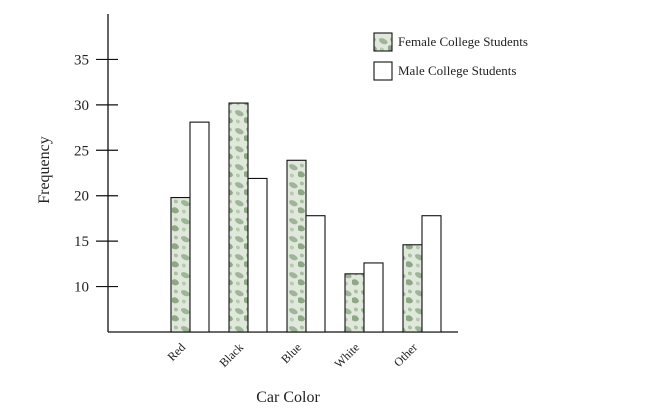  What do you see at coordinates (296, 246) in the screenshot?
I see `bar-blue-female` at bounding box center [296, 246].